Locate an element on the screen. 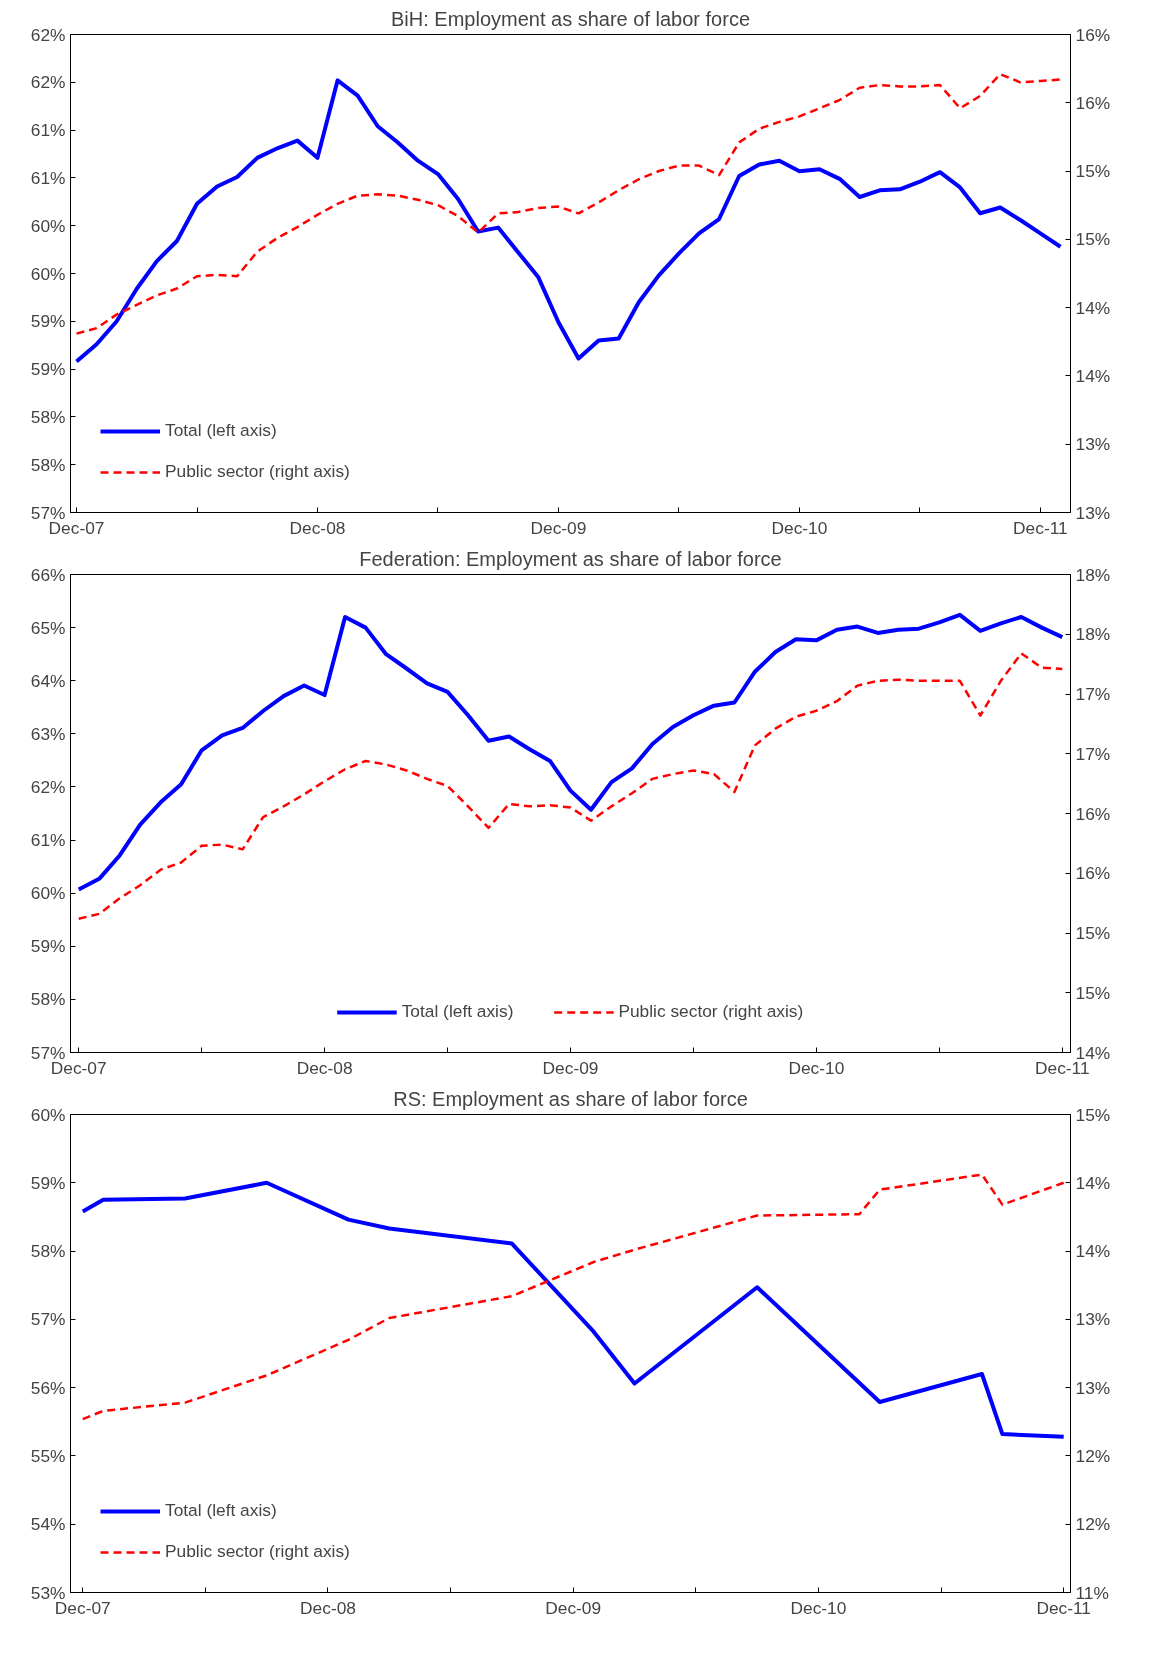 This screenshot has width=1151, height=1654. chart-title: BiH: Employment as share of labor force is located at coordinates (570, 18).